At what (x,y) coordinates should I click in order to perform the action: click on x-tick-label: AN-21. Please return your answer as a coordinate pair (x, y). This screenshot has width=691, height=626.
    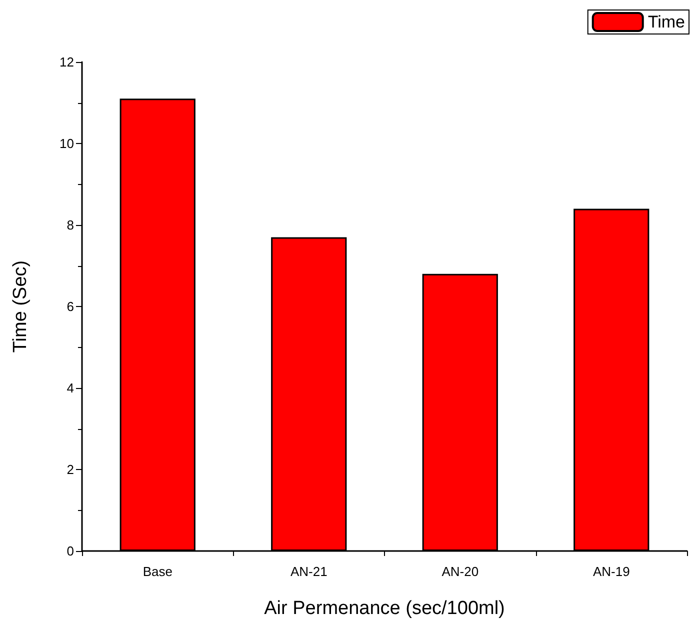
    Looking at the image, I should click on (309, 571).